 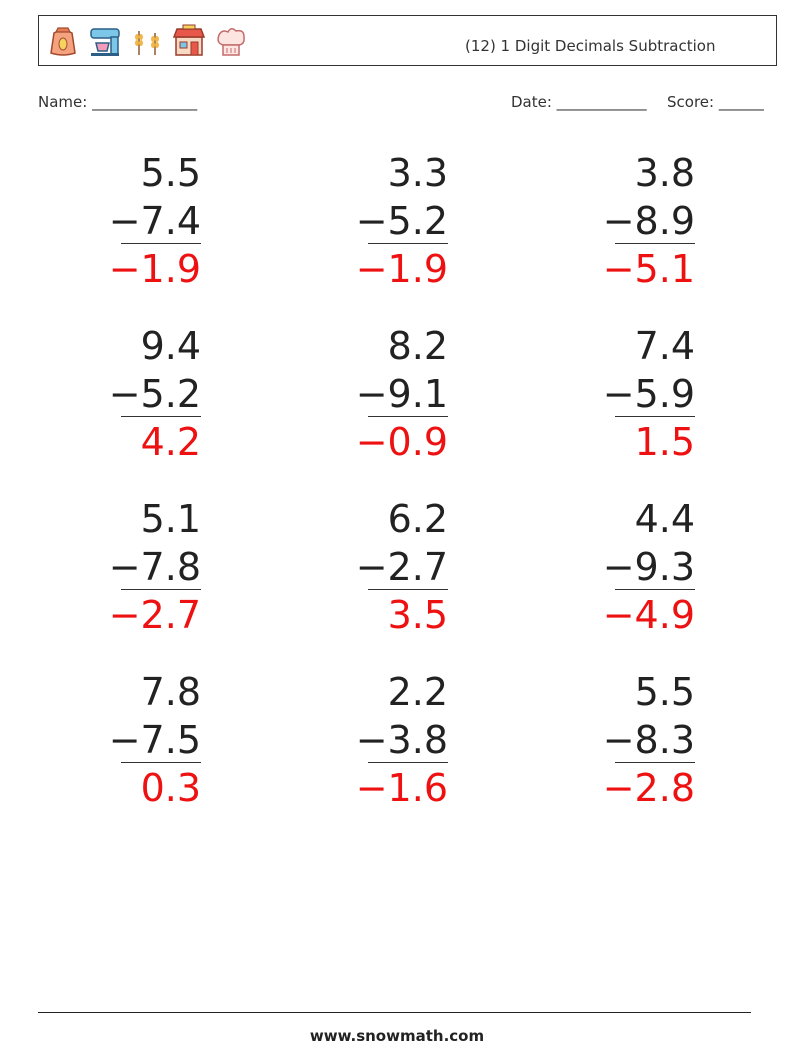 What do you see at coordinates (401, 740) in the screenshot?
I see `subtrahend: −3.8` at bounding box center [401, 740].